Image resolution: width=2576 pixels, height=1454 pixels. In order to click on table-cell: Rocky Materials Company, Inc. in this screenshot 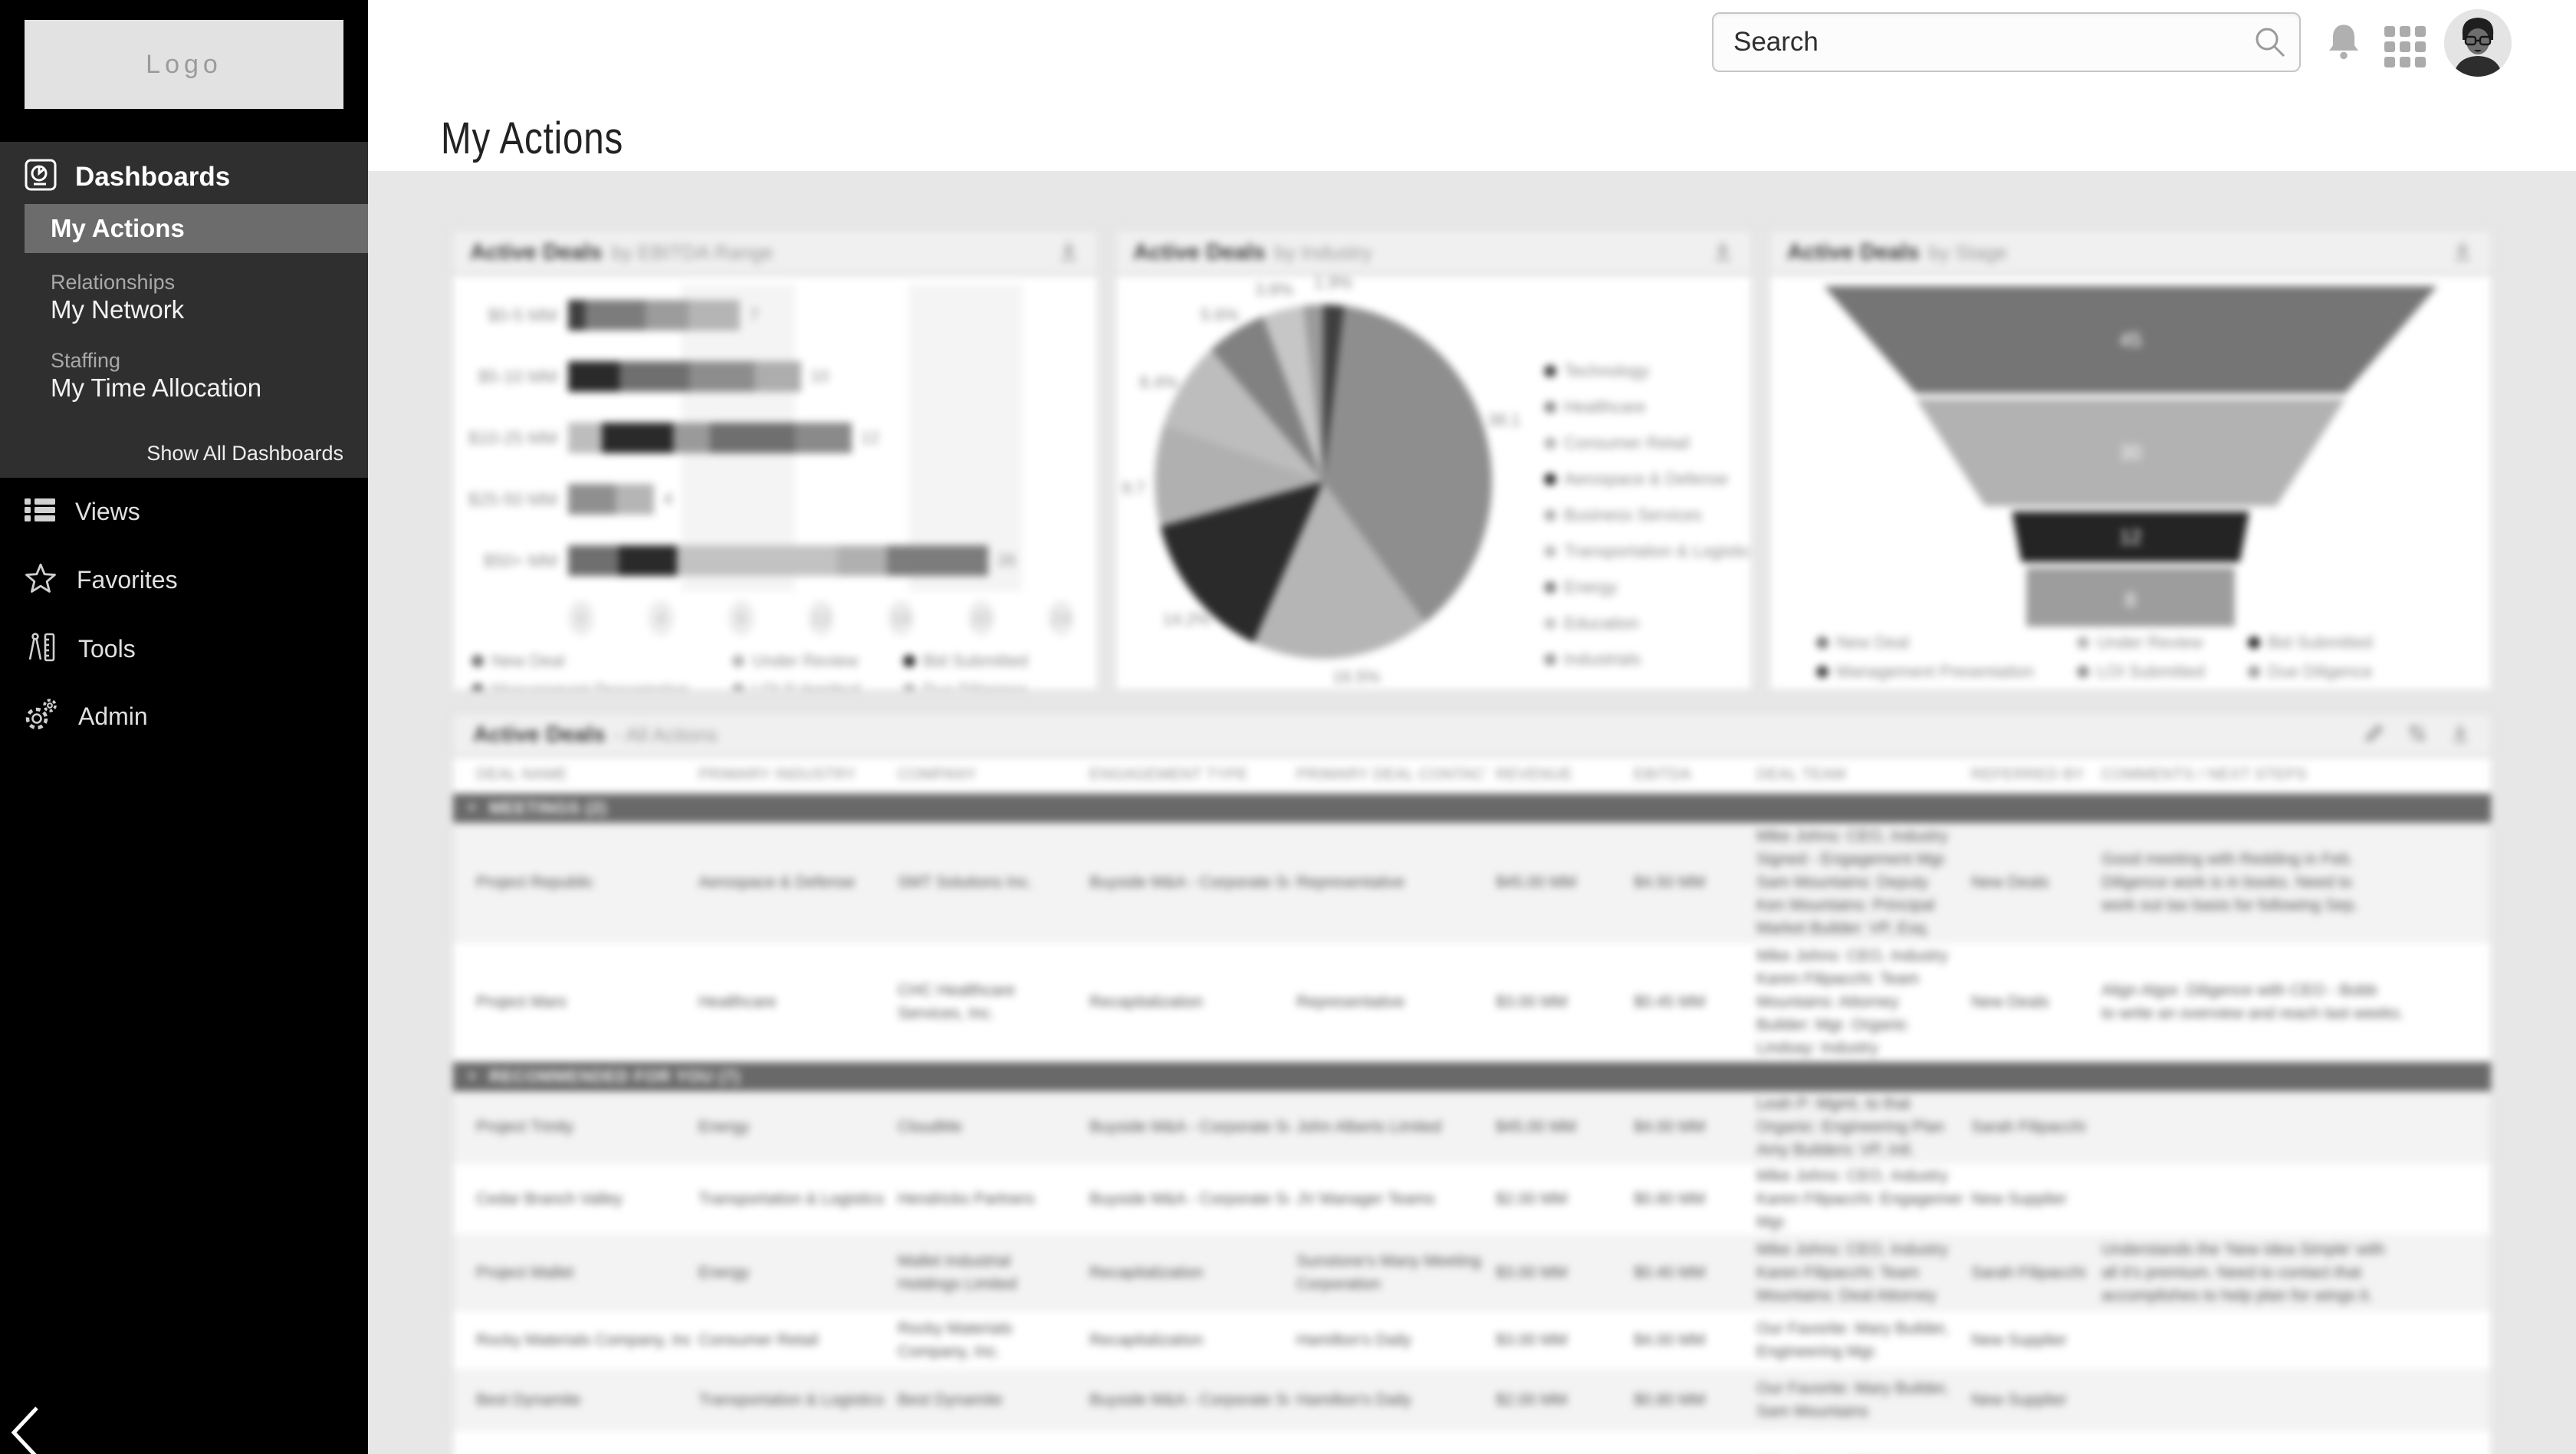, I will do `click(583, 1340)`.